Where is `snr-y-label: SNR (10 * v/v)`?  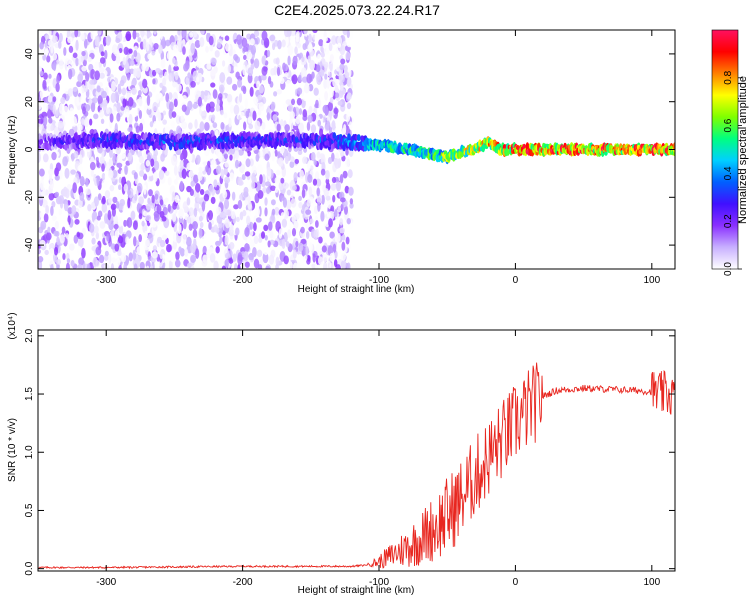 snr-y-label: SNR (10 * v/v) is located at coordinates (12, 450).